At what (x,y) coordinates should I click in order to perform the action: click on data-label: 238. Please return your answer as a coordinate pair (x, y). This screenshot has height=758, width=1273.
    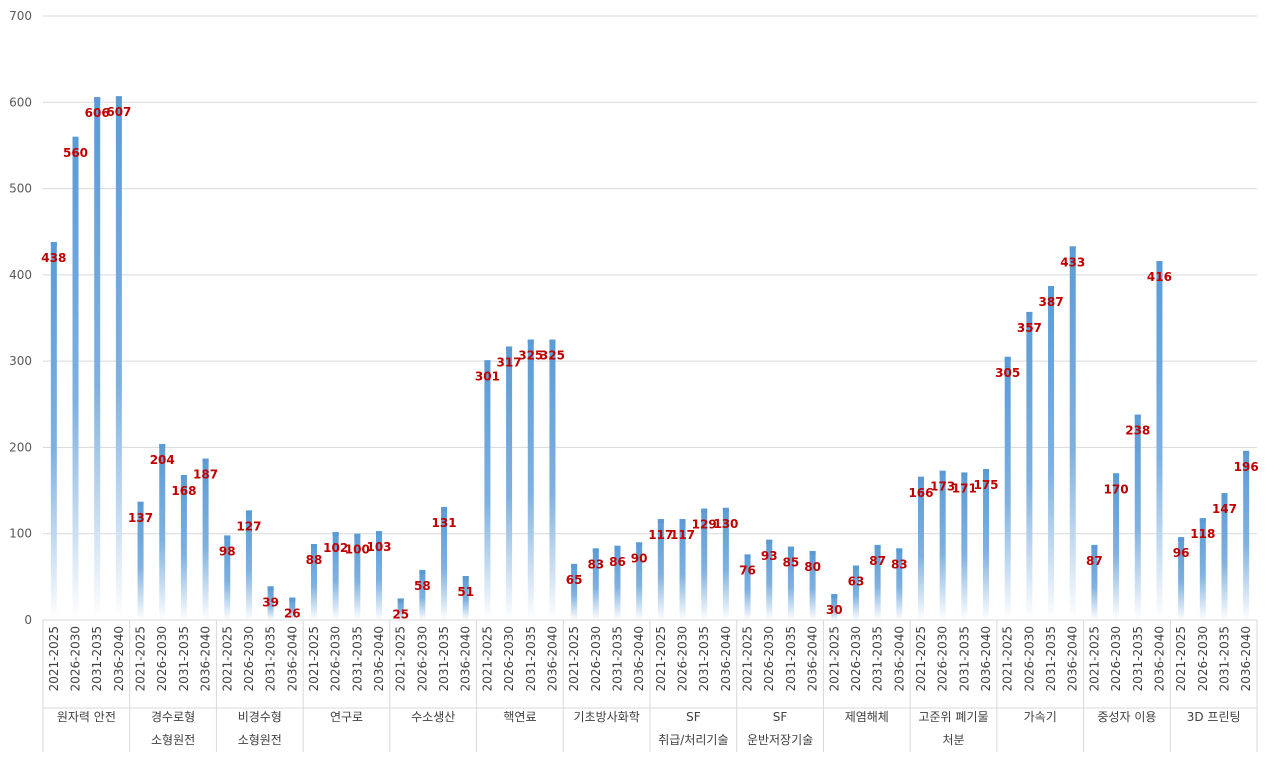
    Looking at the image, I should click on (1137, 431).